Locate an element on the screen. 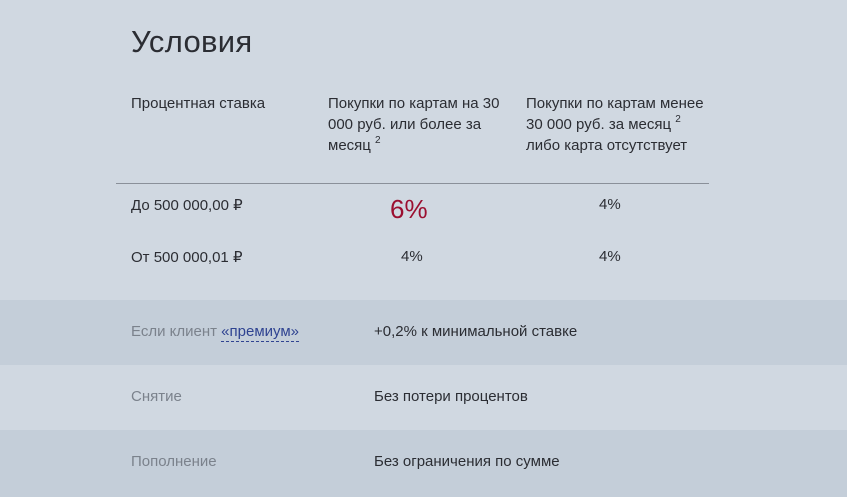 The height and width of the screenshot is (497, 847). header-no-card-text: либо карта отсутствует is located at coordinates (607, 145).